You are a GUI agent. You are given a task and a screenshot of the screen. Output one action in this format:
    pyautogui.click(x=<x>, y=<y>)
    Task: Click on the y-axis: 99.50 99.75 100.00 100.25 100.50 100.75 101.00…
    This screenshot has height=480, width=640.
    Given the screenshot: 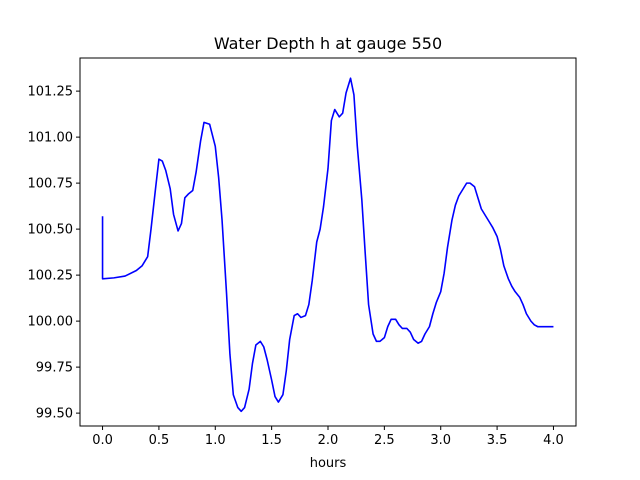 What is the action you would take?
    pyautogui.click(x=54, y=253)
    